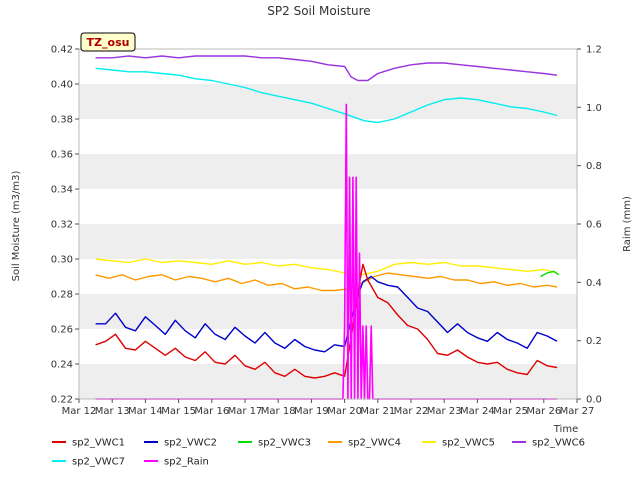 The height and width of the screenshot is (480, 640). I want to click on site-badge: TZ_osu, so click(108, 42).